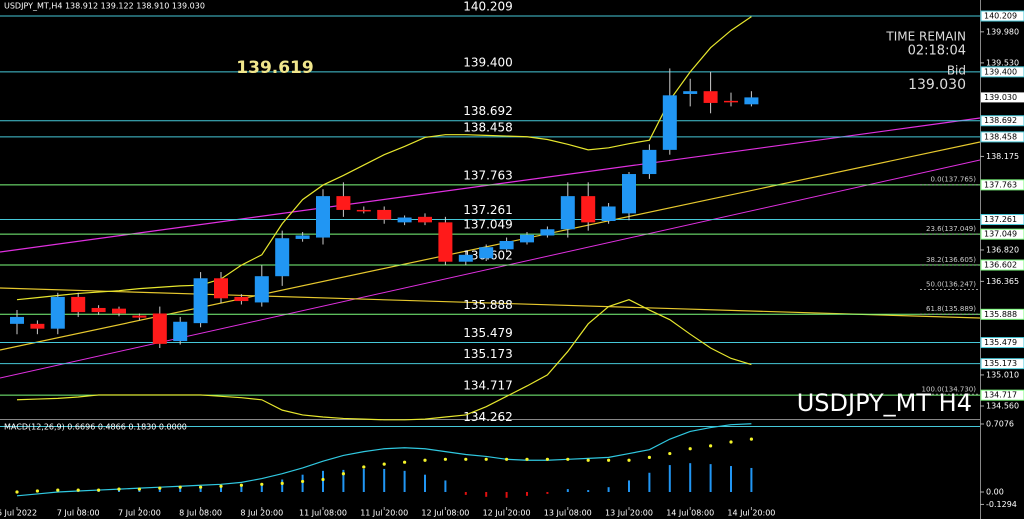 Image resolution: width=1024 pixels, height=519 pixels. What do you see at coordinates (1002, 249) in the screenshot?
I see `y-tick-label: 136.820` at bounding box center [1002, 249].